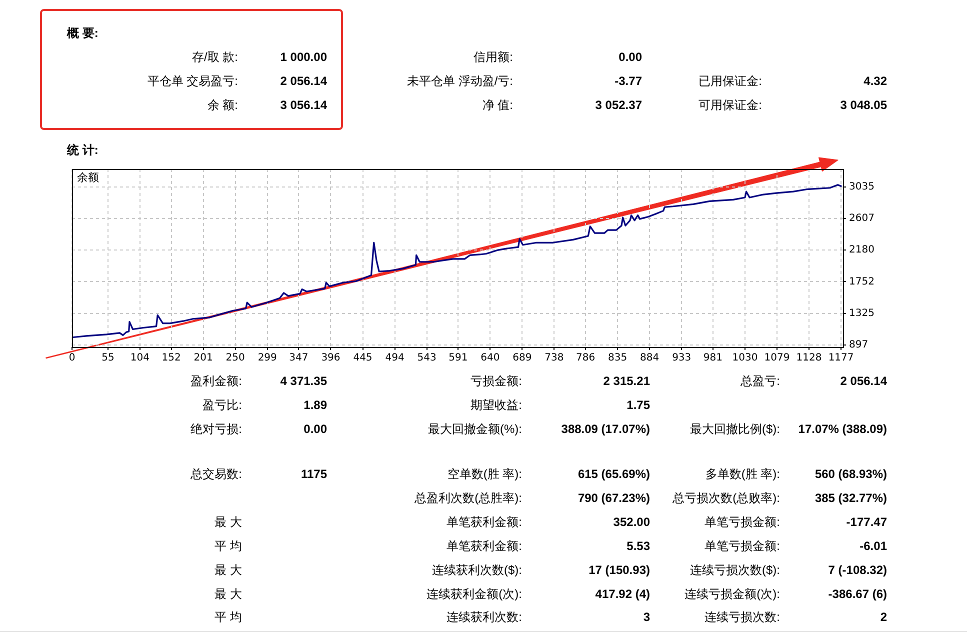  What do you see at coordinates (809, 358) in the screenshot?
I see `x-tick-label: 1128` at bounding box center [809, 358].